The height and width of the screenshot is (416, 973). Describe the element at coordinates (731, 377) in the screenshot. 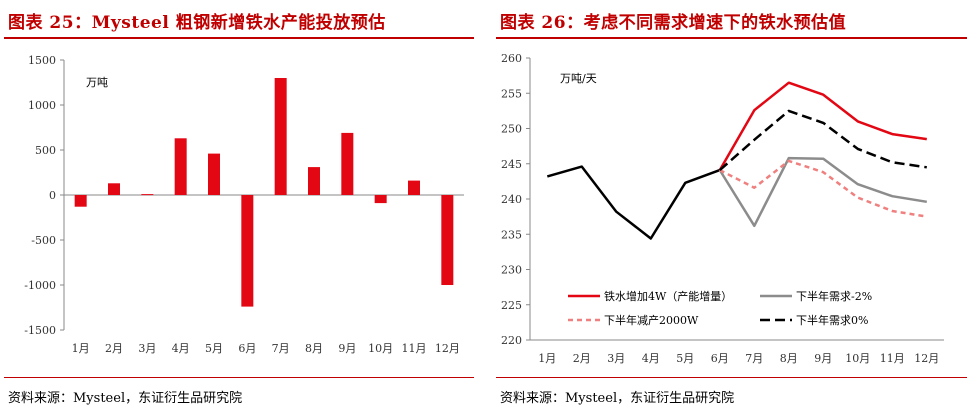

I see `right-source-rule` at that location.